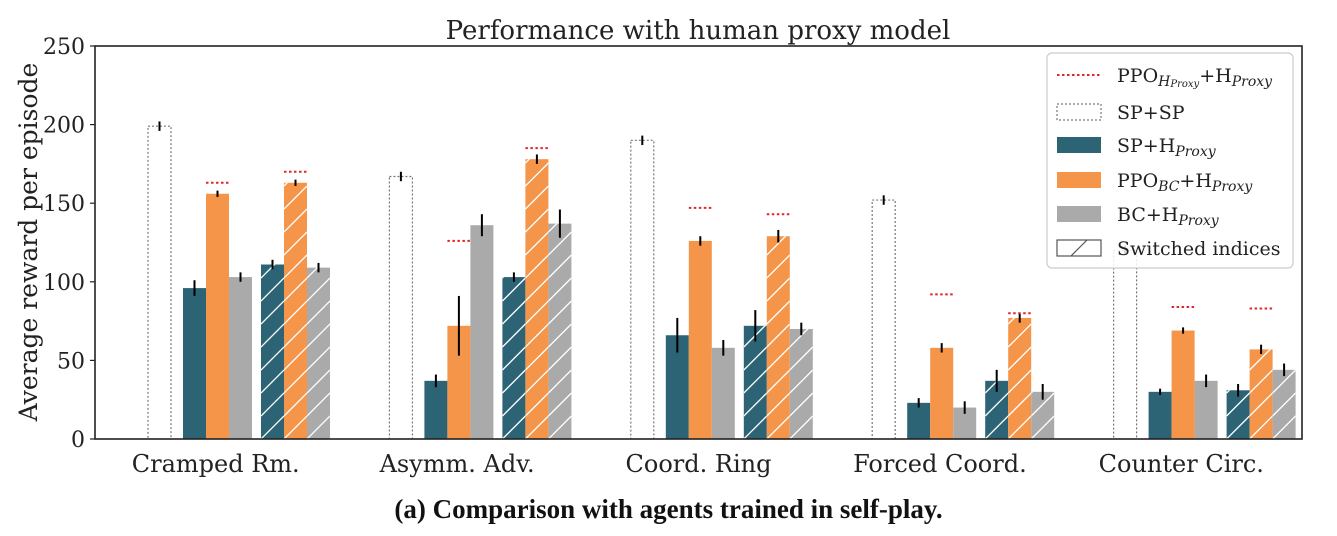  Describe the element at coordinates (64, 204) in the screenshot. I see `y-tick-label: 150` at that location.